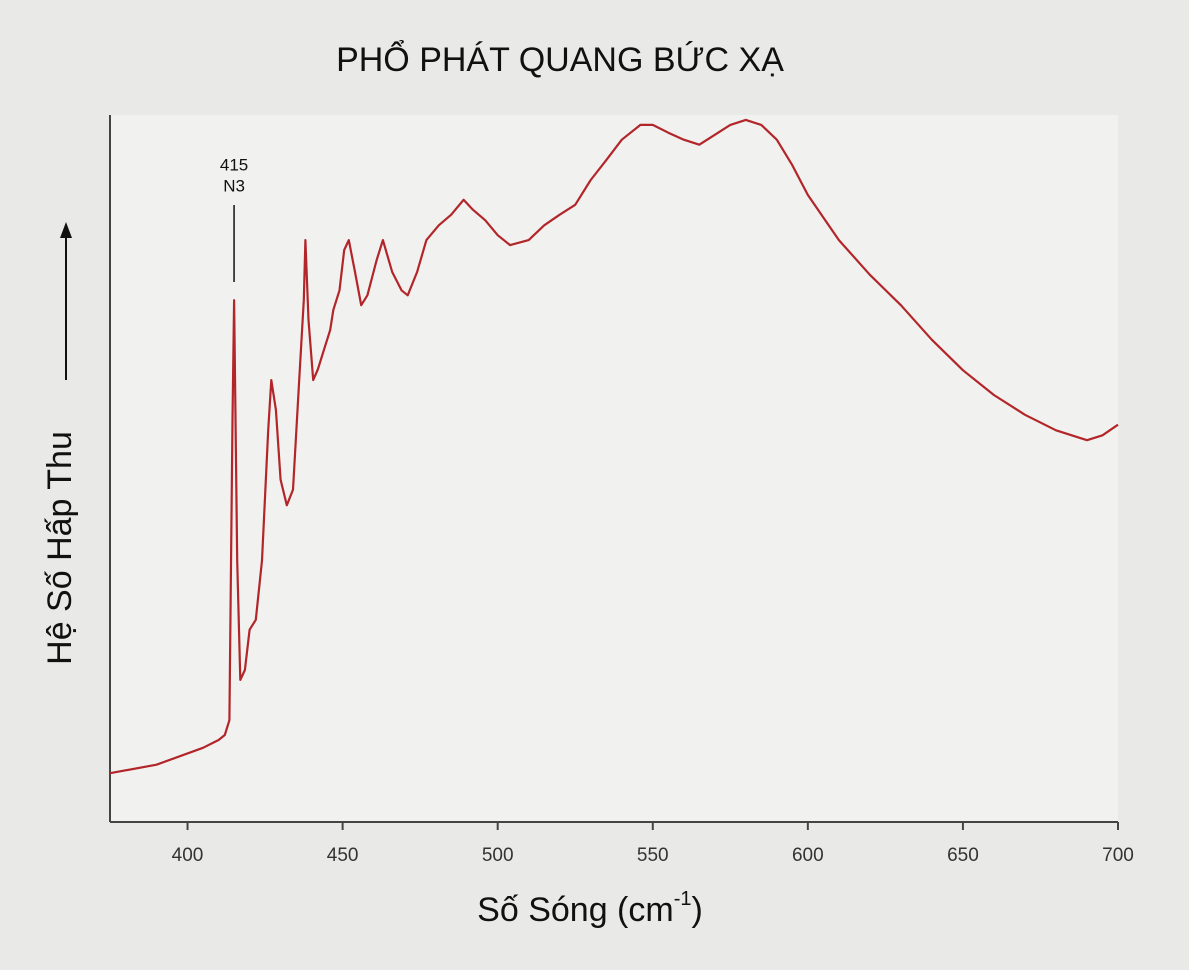 This screenshot has width=1189, height=970. I want to click on x-label-text: Số Sóng (cm, so click(575, 910).